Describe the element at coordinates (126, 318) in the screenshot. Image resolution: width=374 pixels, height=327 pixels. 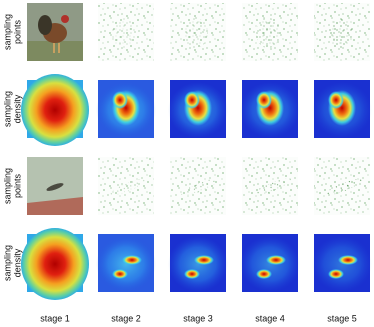
I see `column-label: stage 2` at that location.